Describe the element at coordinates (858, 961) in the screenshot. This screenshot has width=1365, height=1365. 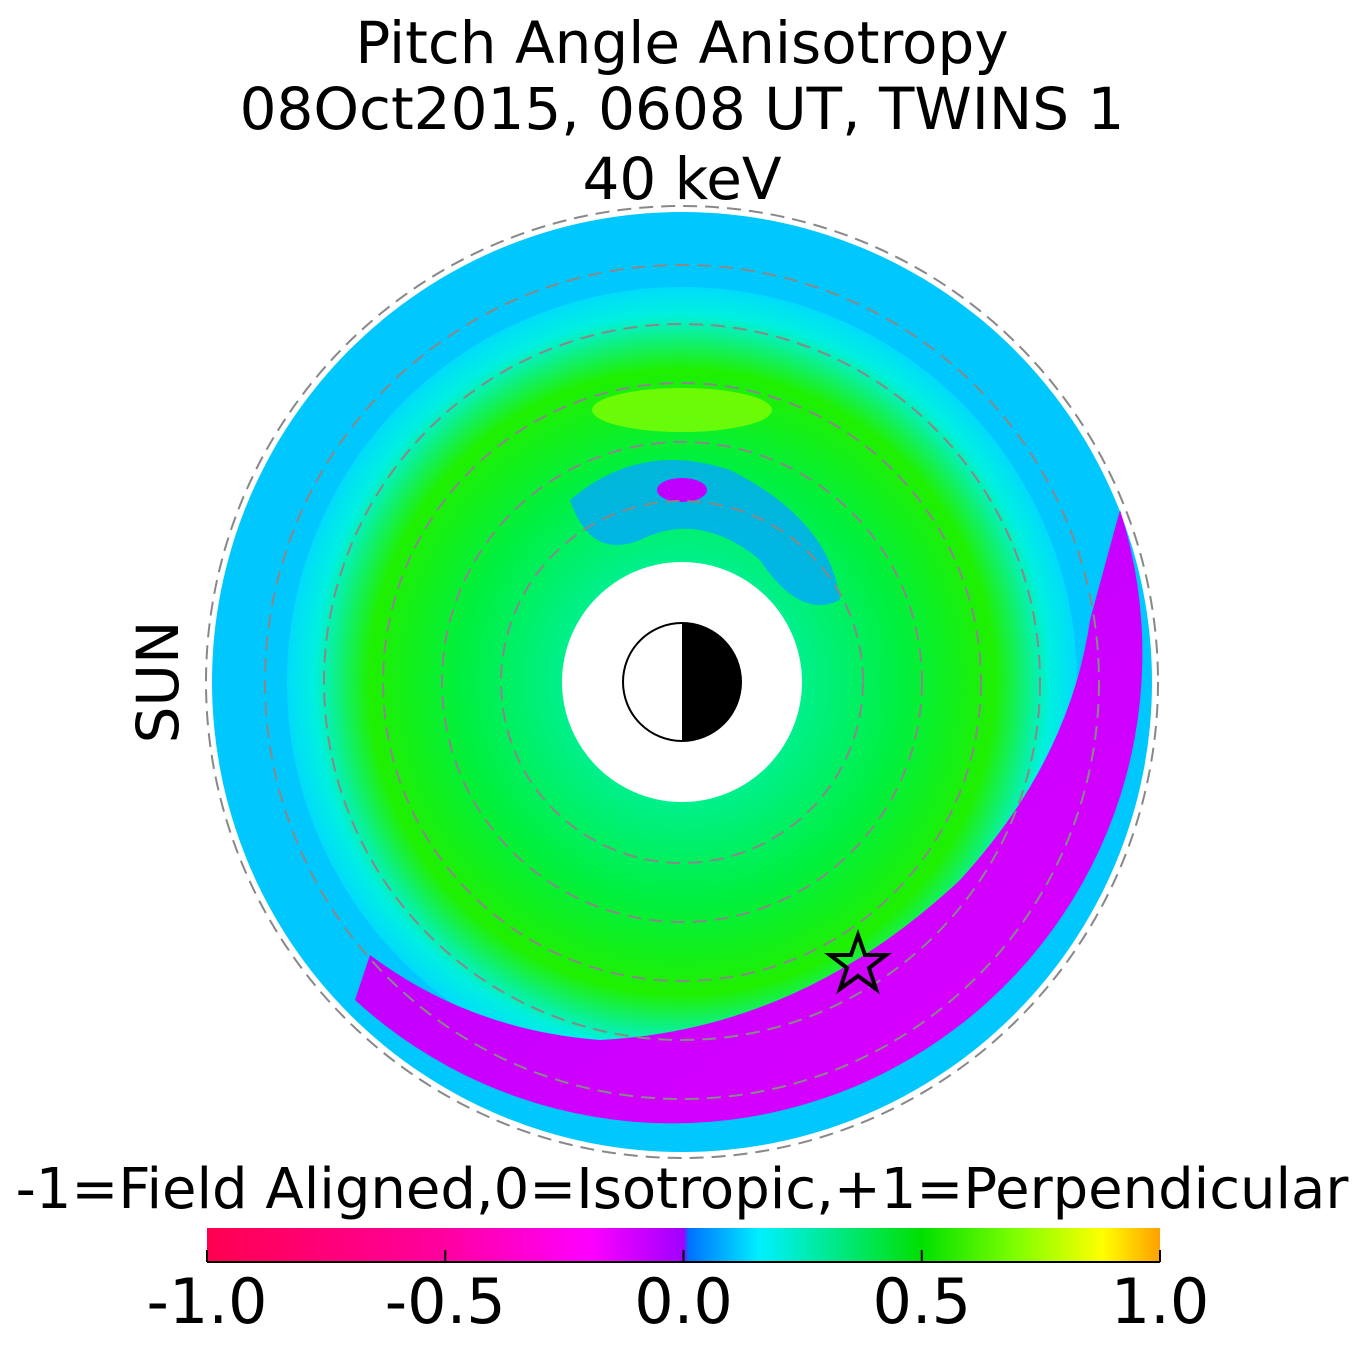
I see `spacecraft-star` at that location.